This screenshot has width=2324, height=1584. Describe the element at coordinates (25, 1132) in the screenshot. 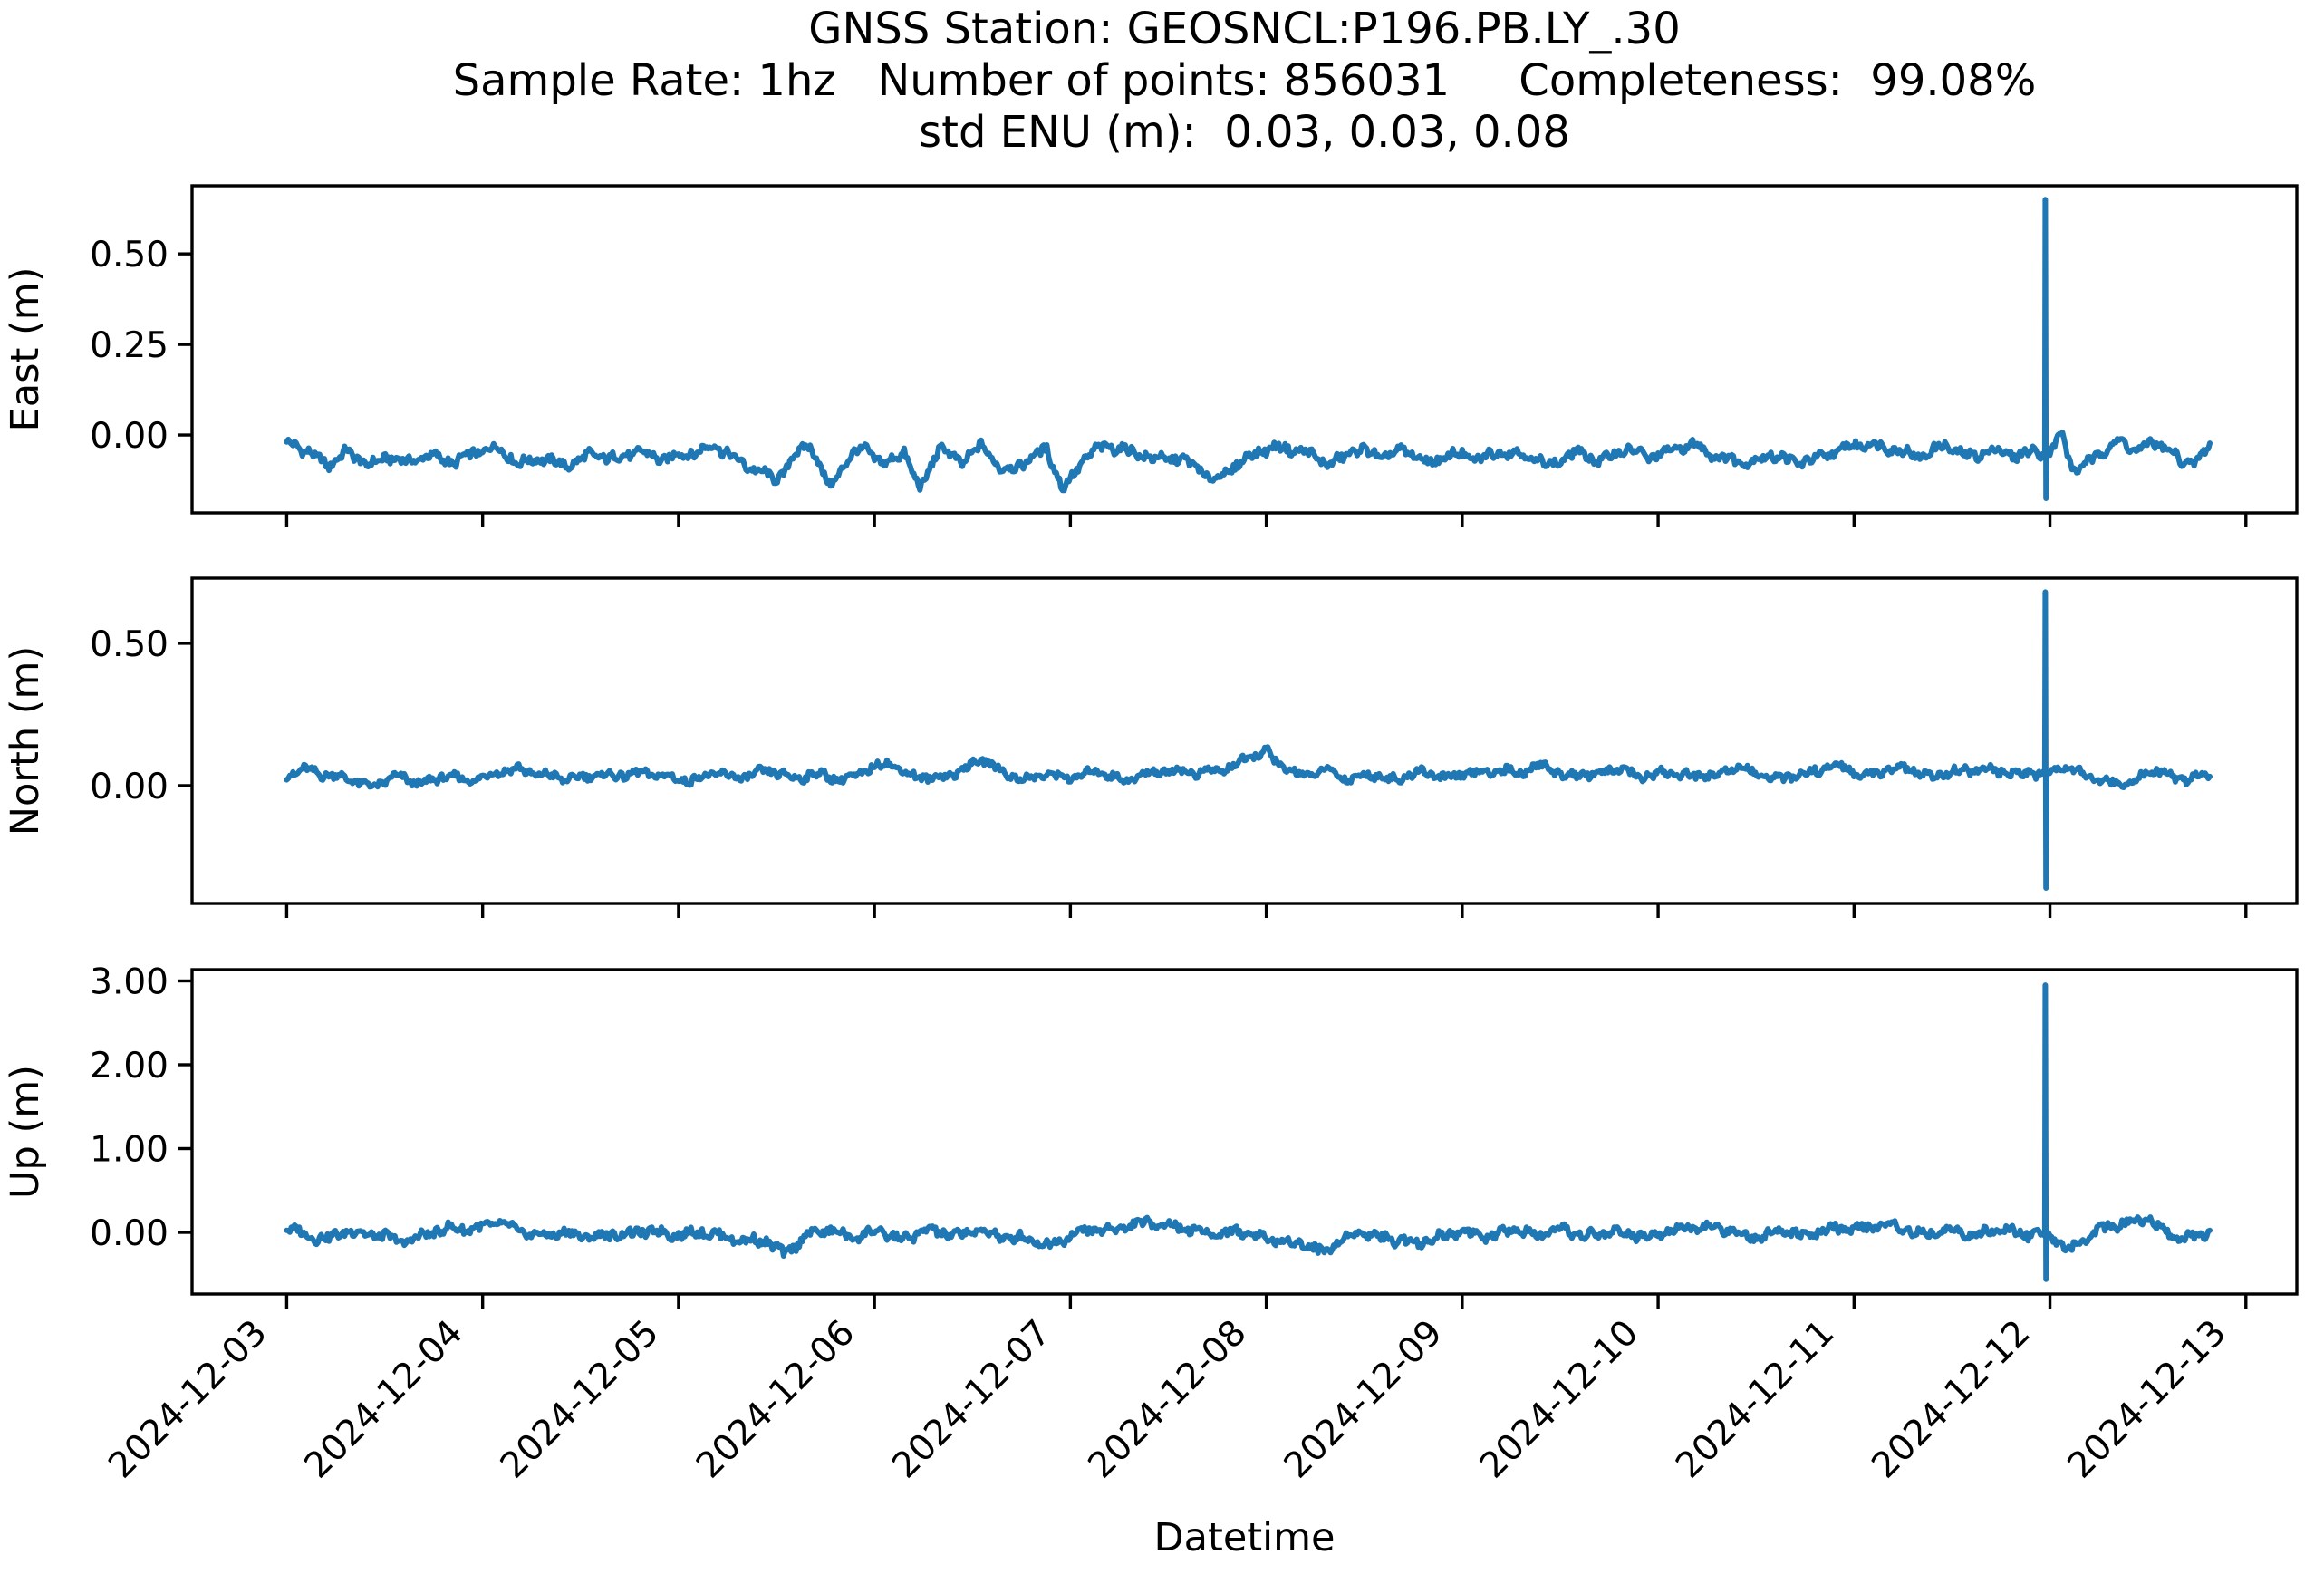

I see `up-ylabel: Up (m)` at that location.